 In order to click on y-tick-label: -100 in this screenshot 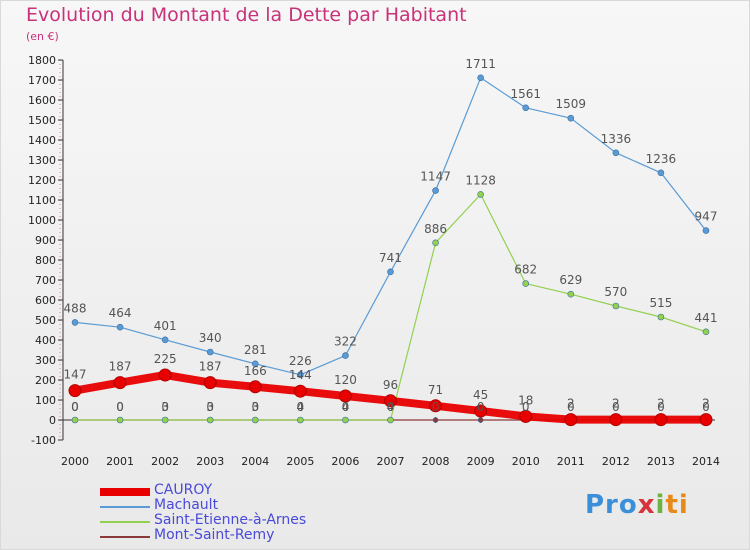, I will do `click(43, 440)`.